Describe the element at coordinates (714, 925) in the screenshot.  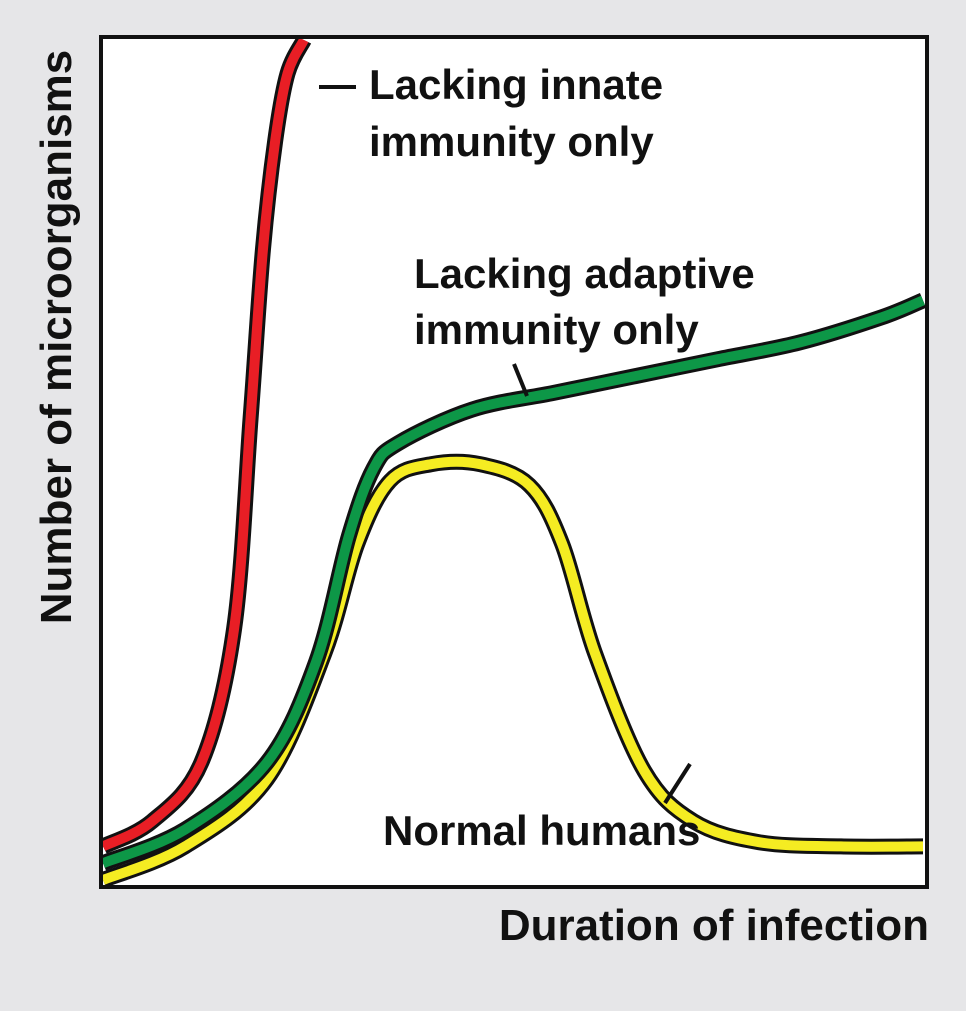
I see `x-axis-label: Duration of infection` at that location.